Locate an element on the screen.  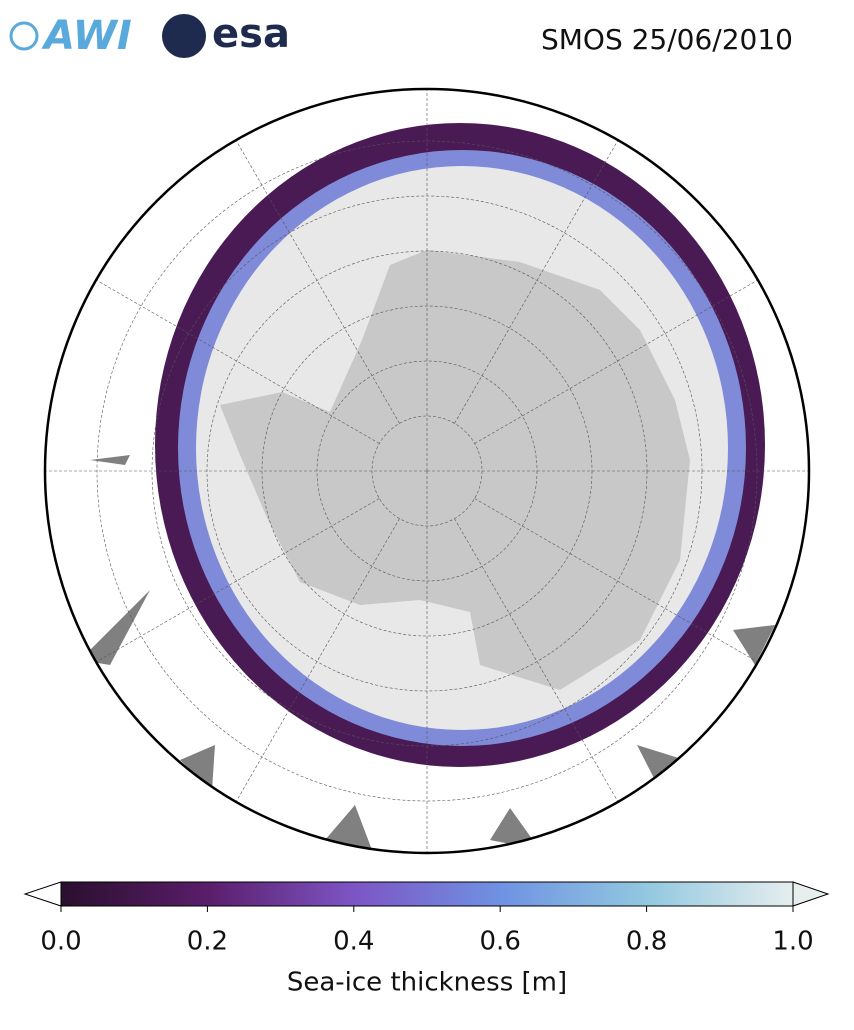
esa-text: esa is located at coordinates (251, 34).